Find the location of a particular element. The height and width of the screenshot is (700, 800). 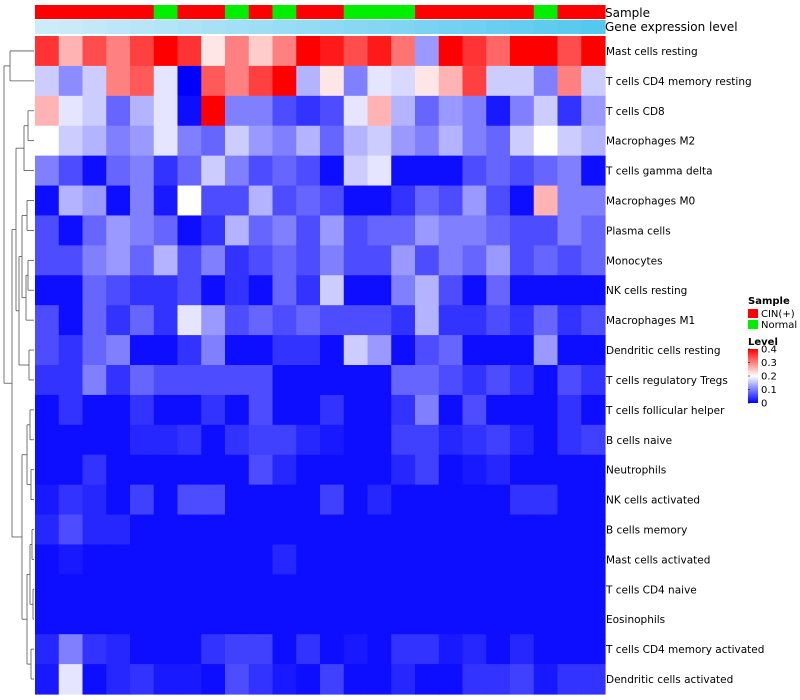

row-label: T cells regulatory Tregs is located at coordinates (666, 381).